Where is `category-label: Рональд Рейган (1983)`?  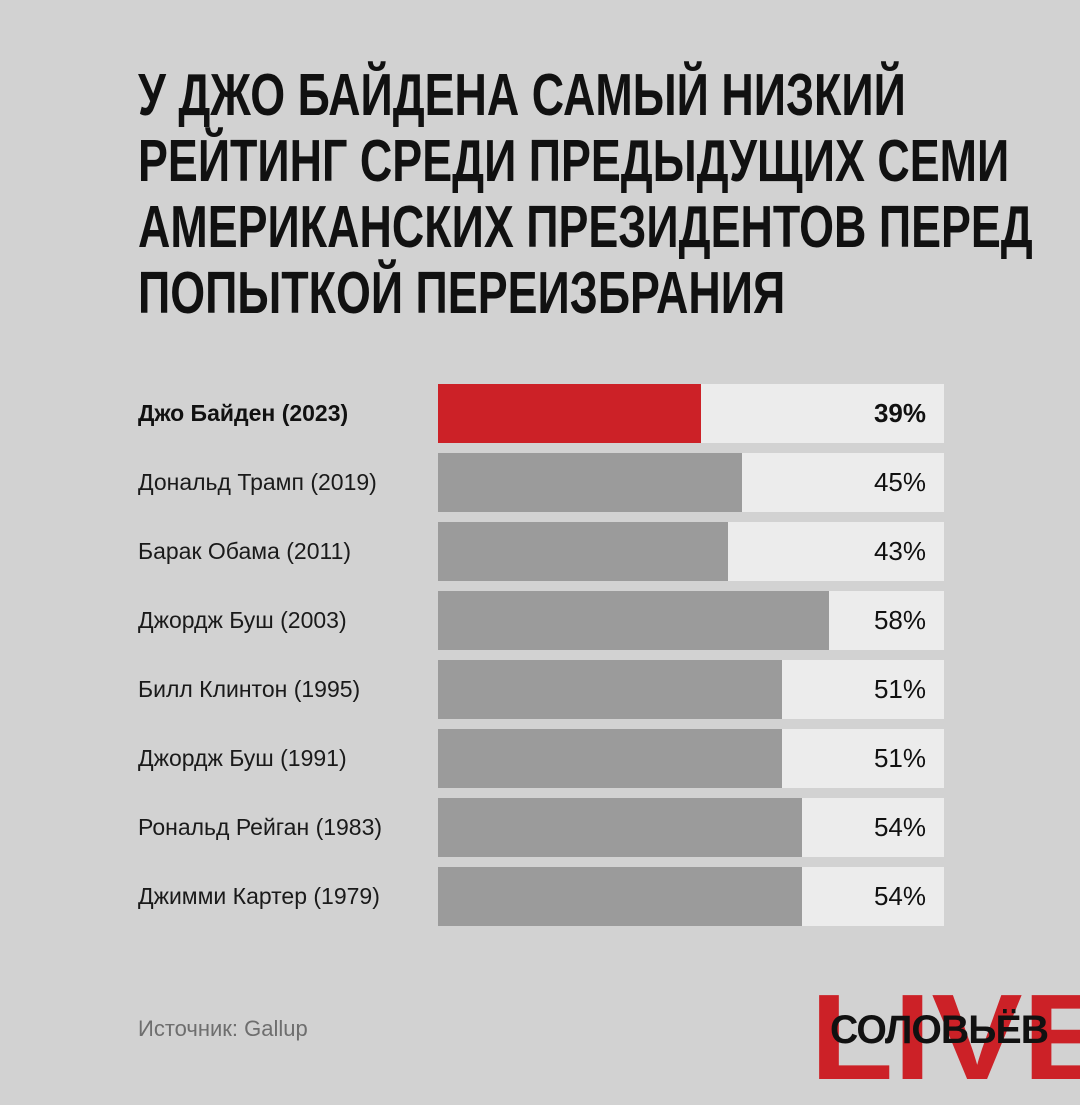
category-label: Рональд Рейган (1983) is located at coordinates (260, 827).